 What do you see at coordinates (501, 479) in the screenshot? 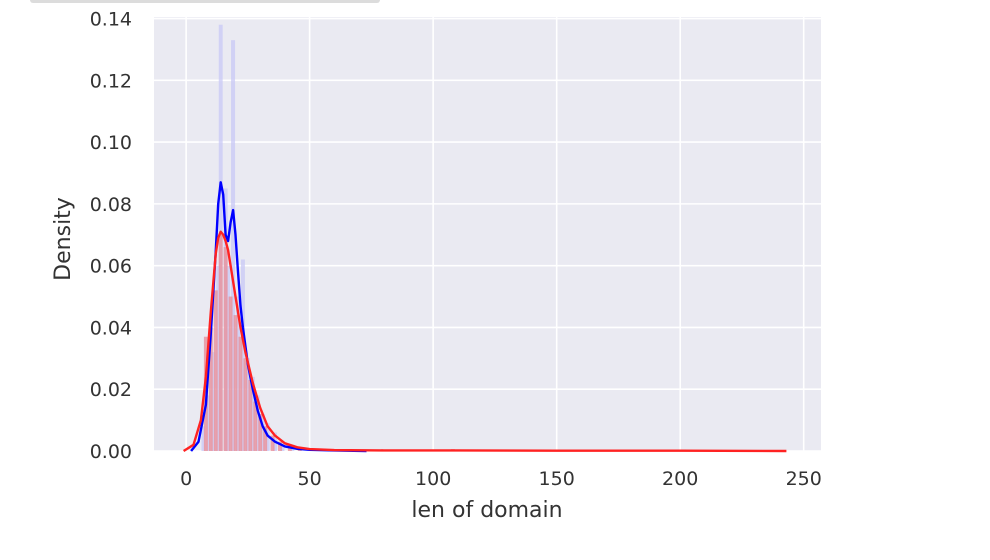
I see `x-tick-labels: 0 50 100 150 200 250` at bounding box center [501, 479].